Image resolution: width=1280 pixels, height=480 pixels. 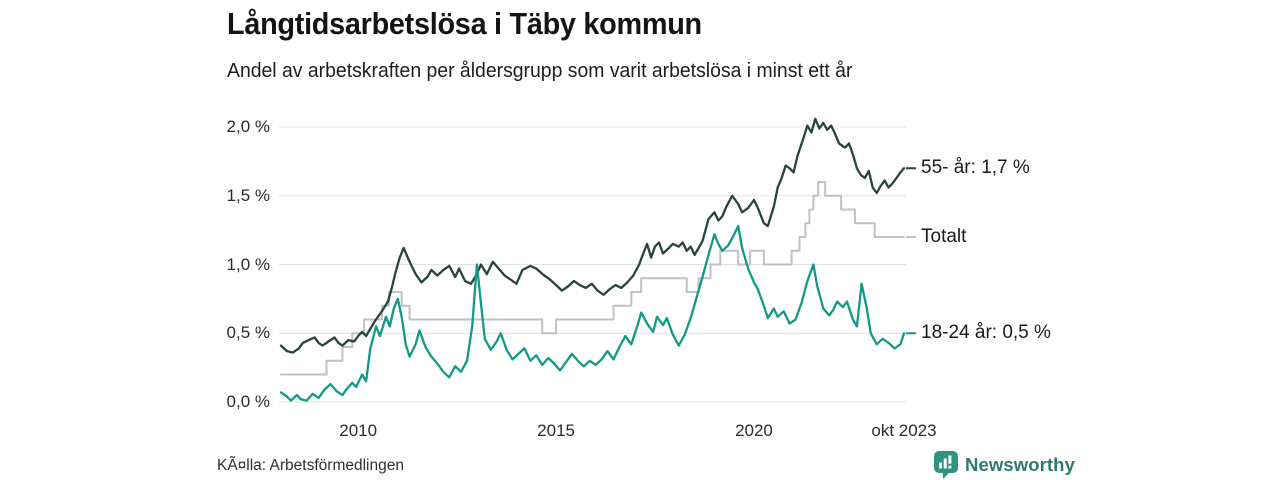 I want to click on newsworthy-logo: Newsworthy, so click(x=1004, y=465).